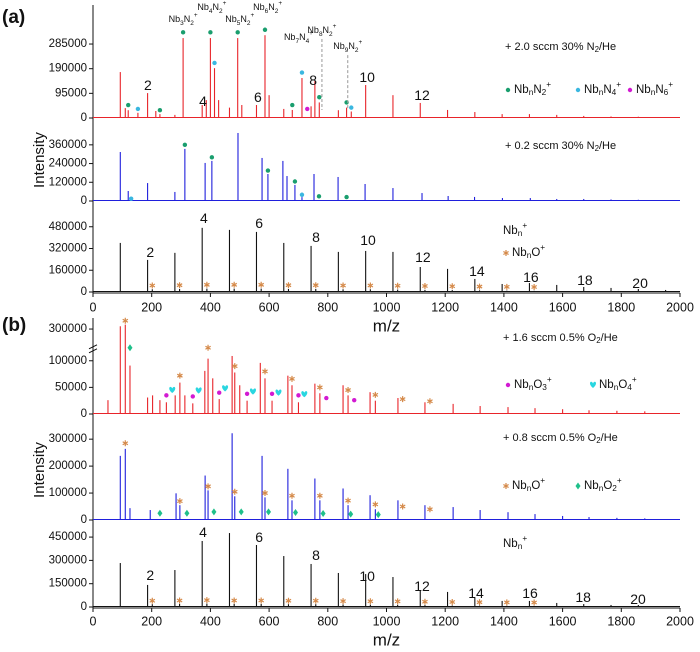 Image resolution: width=700 pixels, height=652 pixels. I want to click on y-tick-label: 200000, so click(68, 466).